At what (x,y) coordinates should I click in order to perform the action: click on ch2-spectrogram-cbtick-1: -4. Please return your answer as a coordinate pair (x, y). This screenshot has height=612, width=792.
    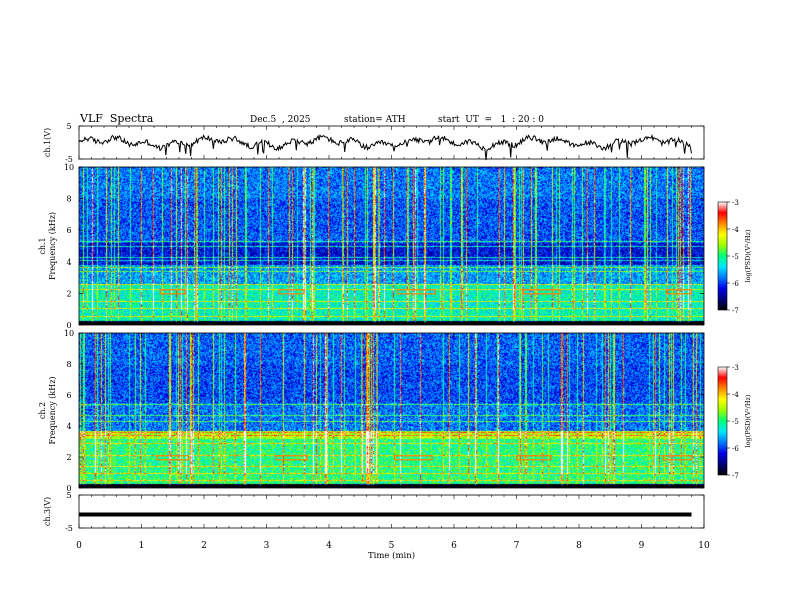
    Looking at the image, I should click on (735, 395).